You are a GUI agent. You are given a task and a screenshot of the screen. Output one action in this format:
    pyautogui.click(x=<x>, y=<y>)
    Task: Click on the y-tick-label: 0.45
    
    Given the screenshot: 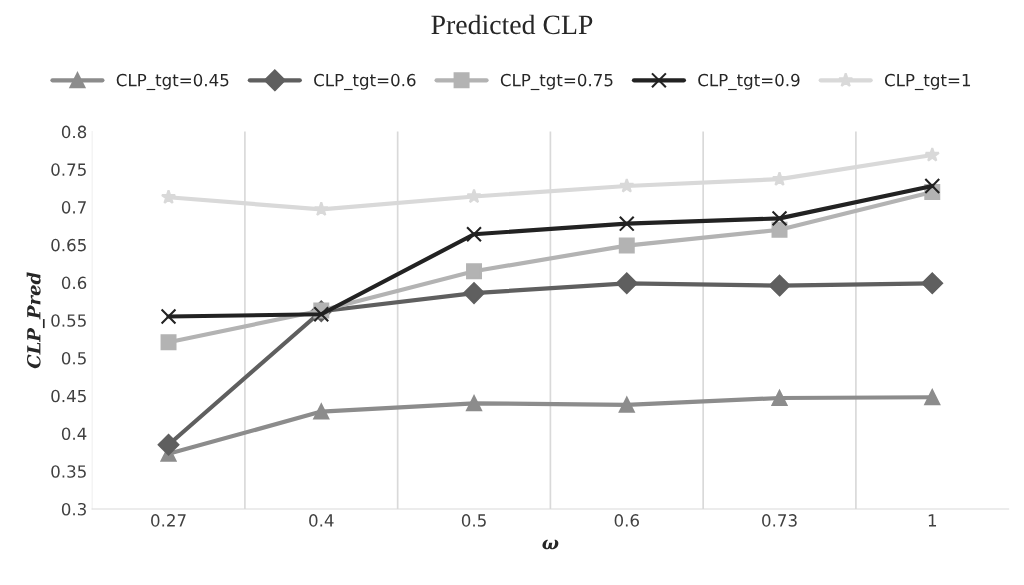 What is the action you would take?
    pyautogui.click(x=68, y=396)
    